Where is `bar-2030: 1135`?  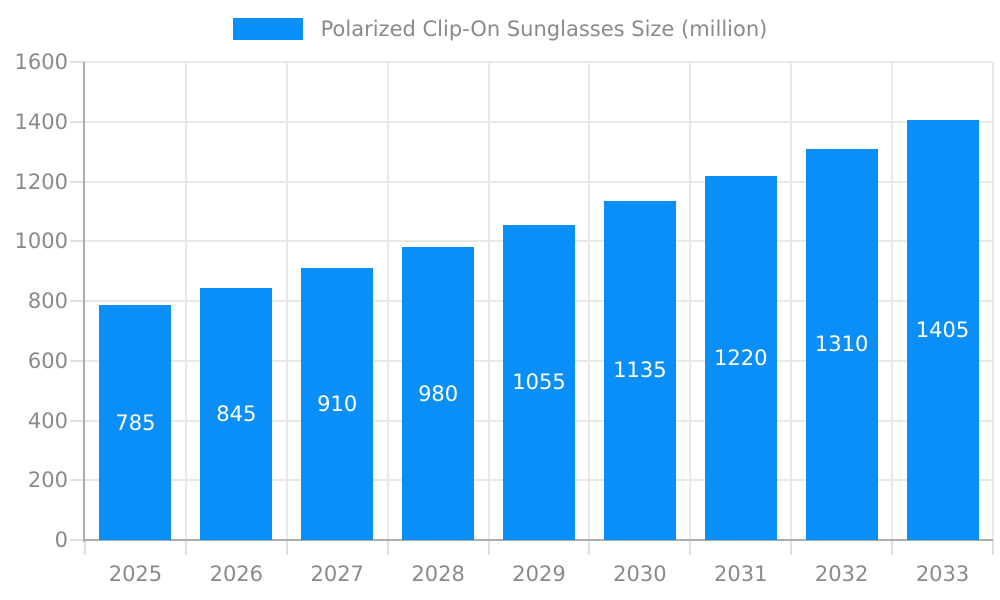 bar-2030: 1135 is located at coordinates (639, 370).